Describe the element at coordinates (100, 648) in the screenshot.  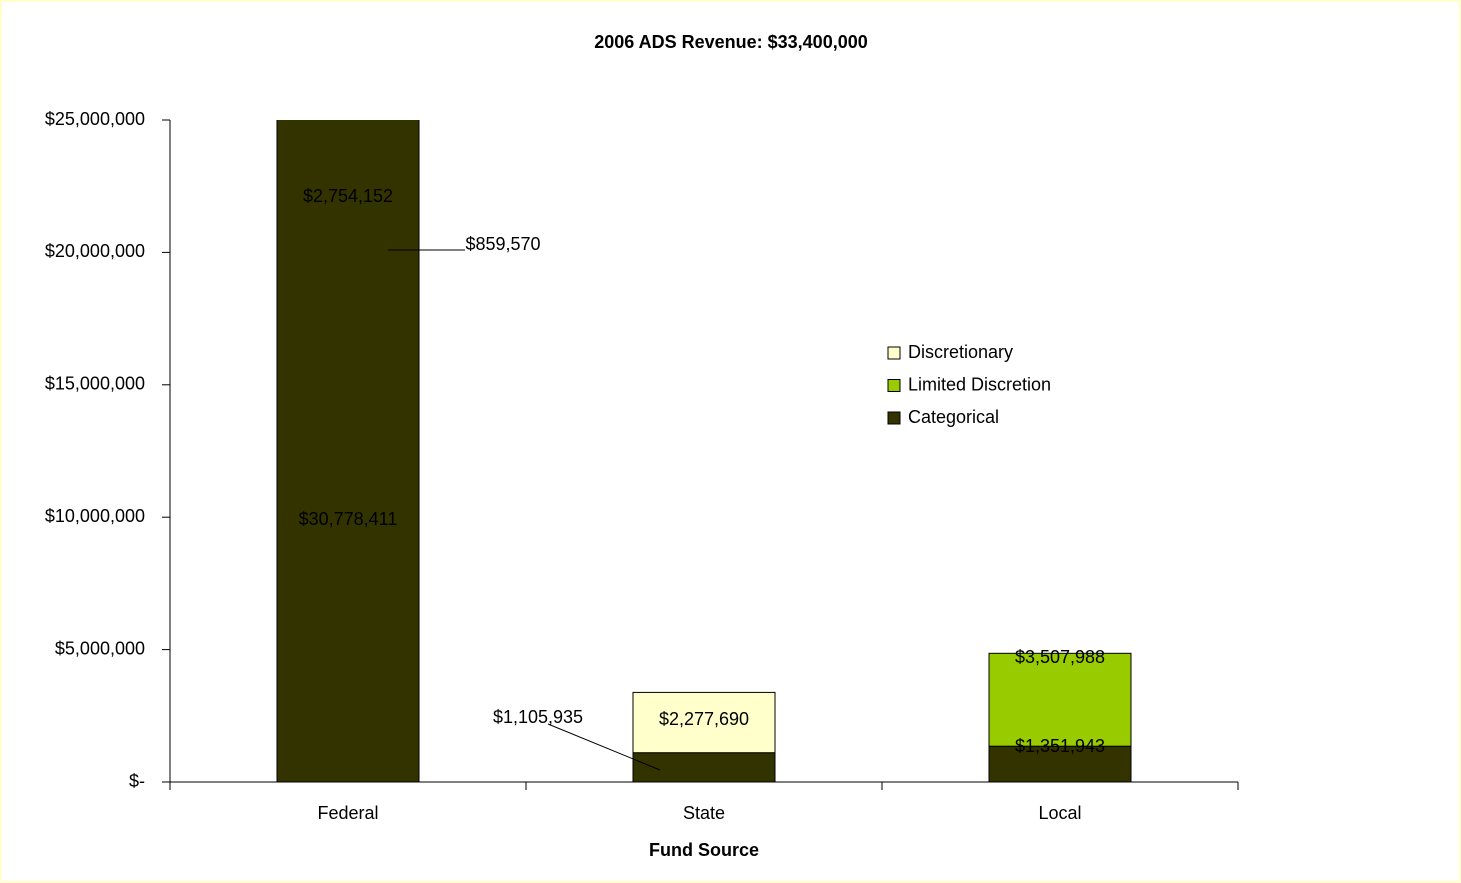
I see `y-tick-label: $5,000,000` at that location.